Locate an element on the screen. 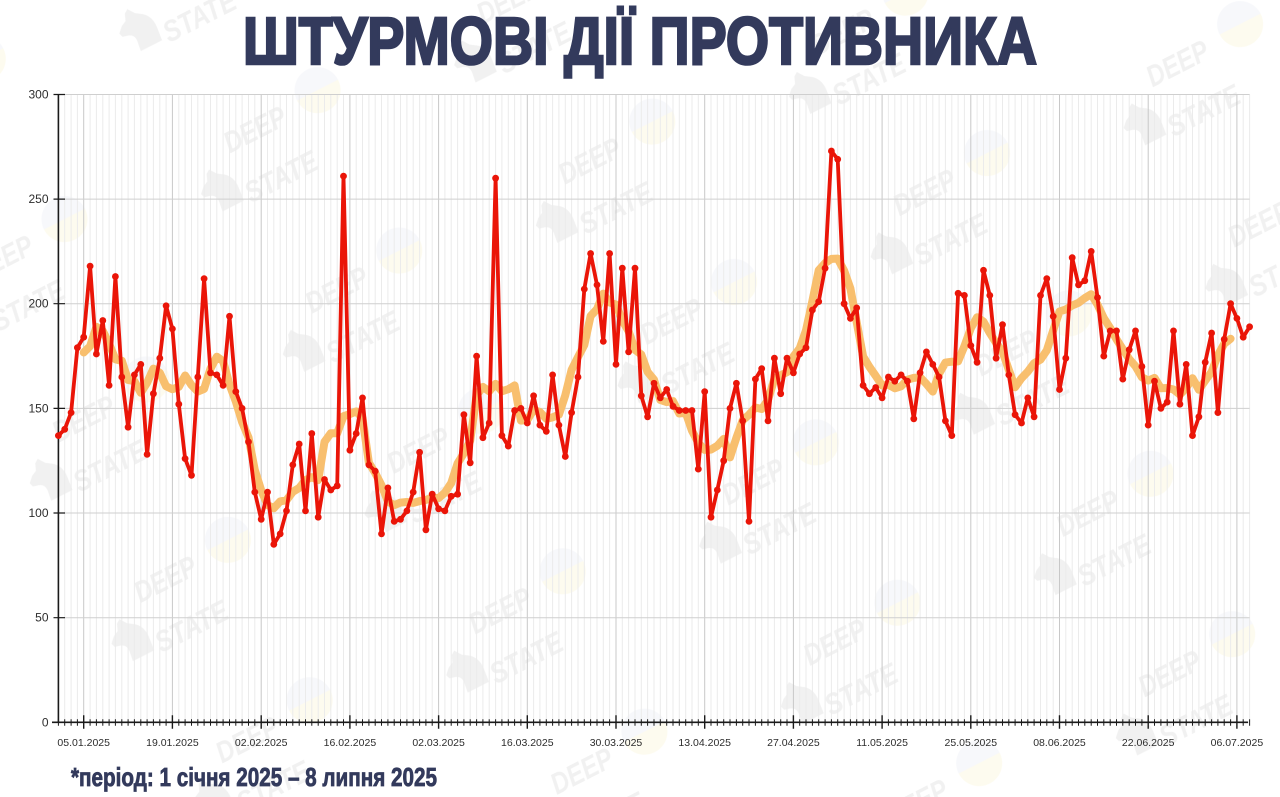 This screenshot has width=1280, height=797. svg-text: 06.07.2025 is located at coordinates (1237, 743).